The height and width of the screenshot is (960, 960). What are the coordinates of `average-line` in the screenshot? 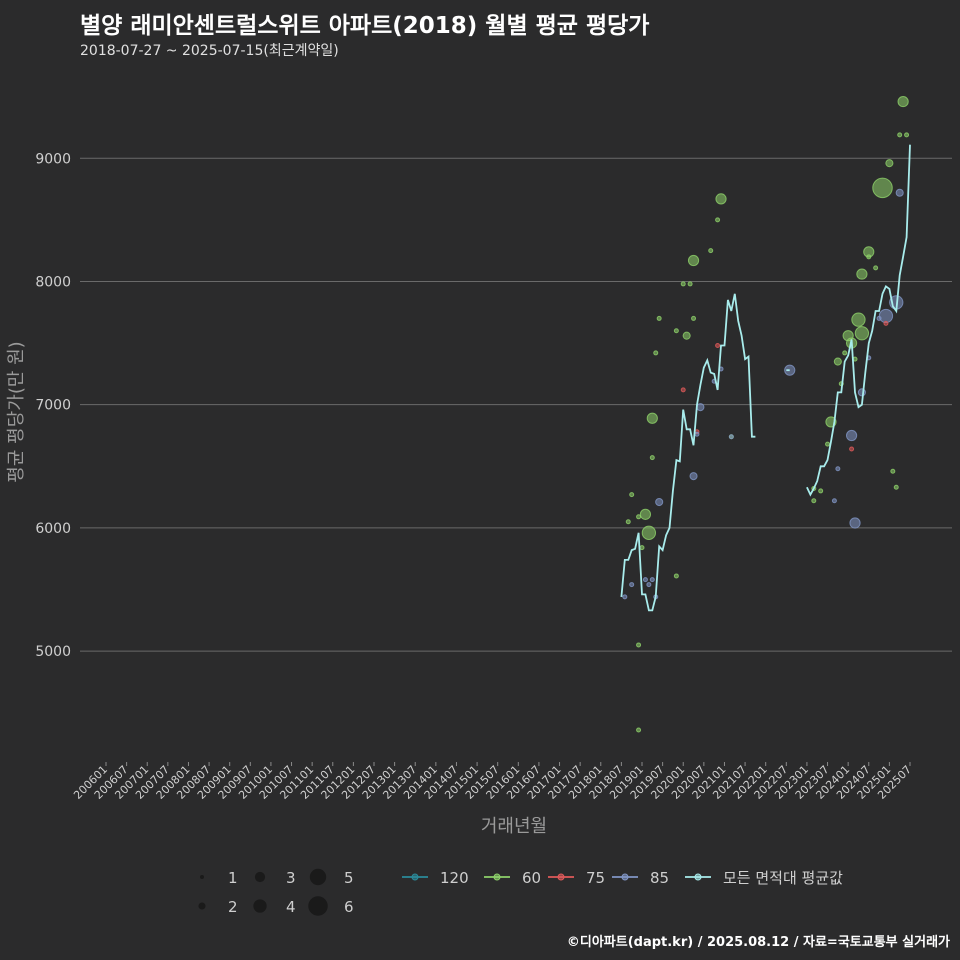 It's located at (765, 378).